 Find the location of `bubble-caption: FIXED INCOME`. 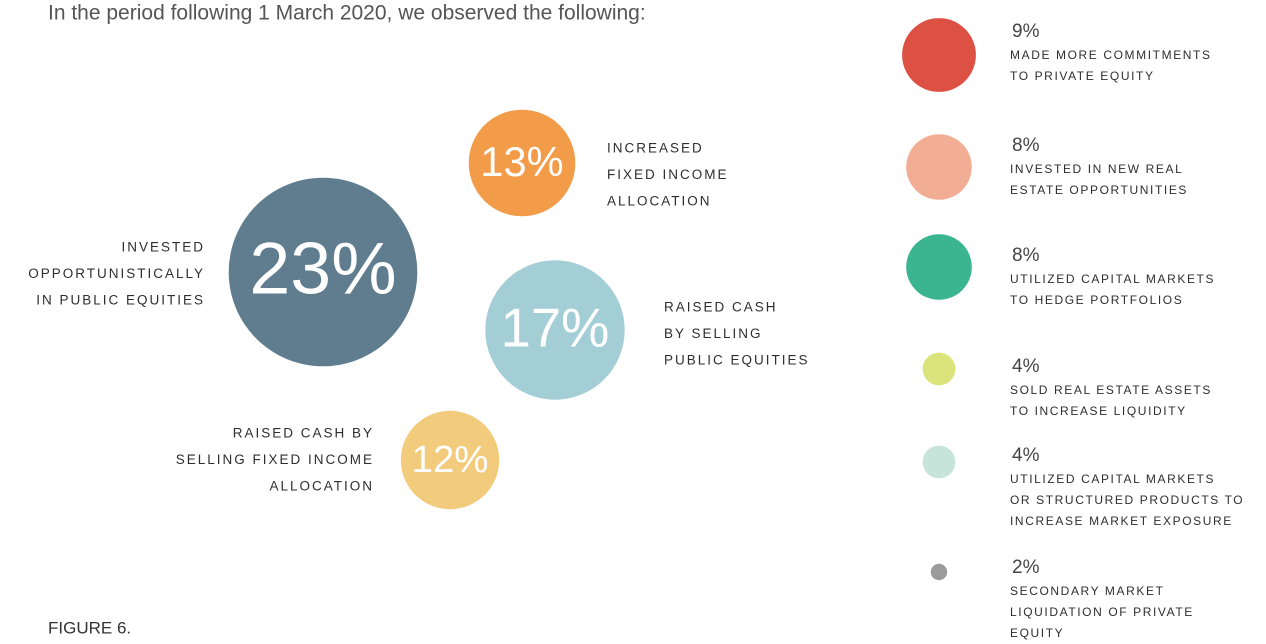

bubble-caption: FIXED INCOME is located at coordinates (668, 174).